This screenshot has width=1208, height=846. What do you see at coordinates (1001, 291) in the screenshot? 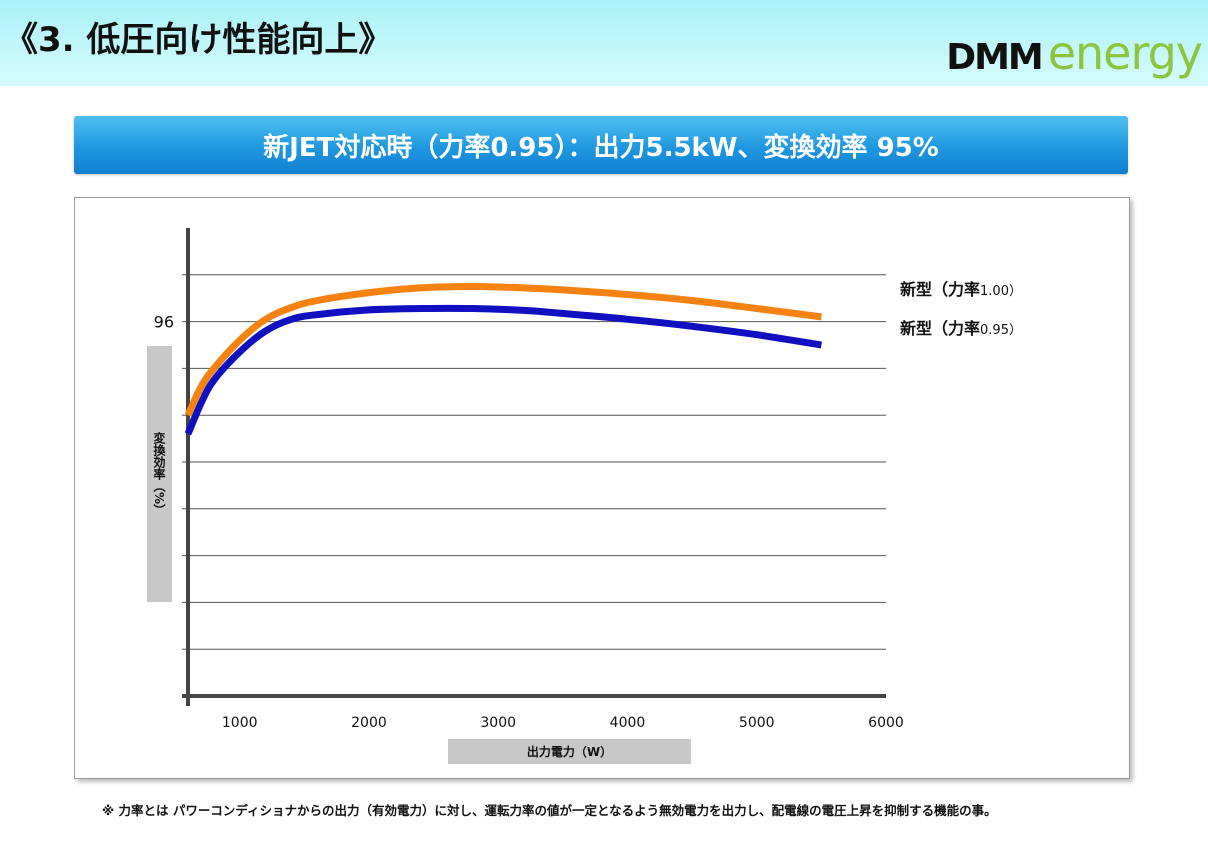
I see `legend-entry-pf100-value: 1.00）` at bounding box center [1001, 291].